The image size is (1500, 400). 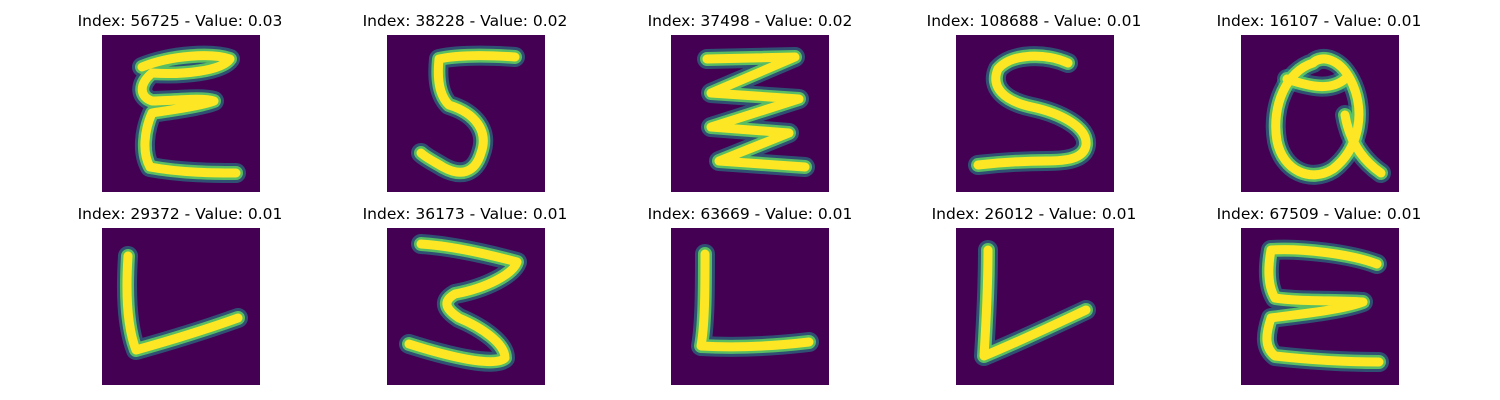 I want to click on tile-title-6: Index: 29372 - Value: 0.01, so click(x=180, y=214).